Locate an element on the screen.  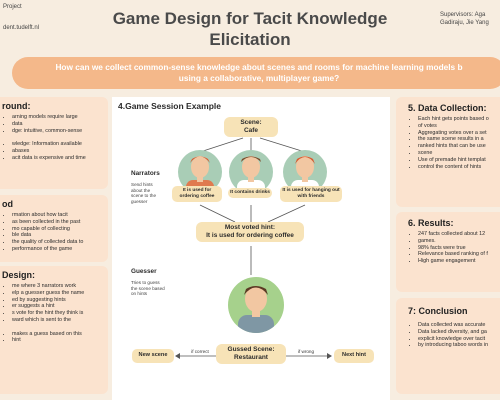
background-item: data is located at coordinates (58, 124).